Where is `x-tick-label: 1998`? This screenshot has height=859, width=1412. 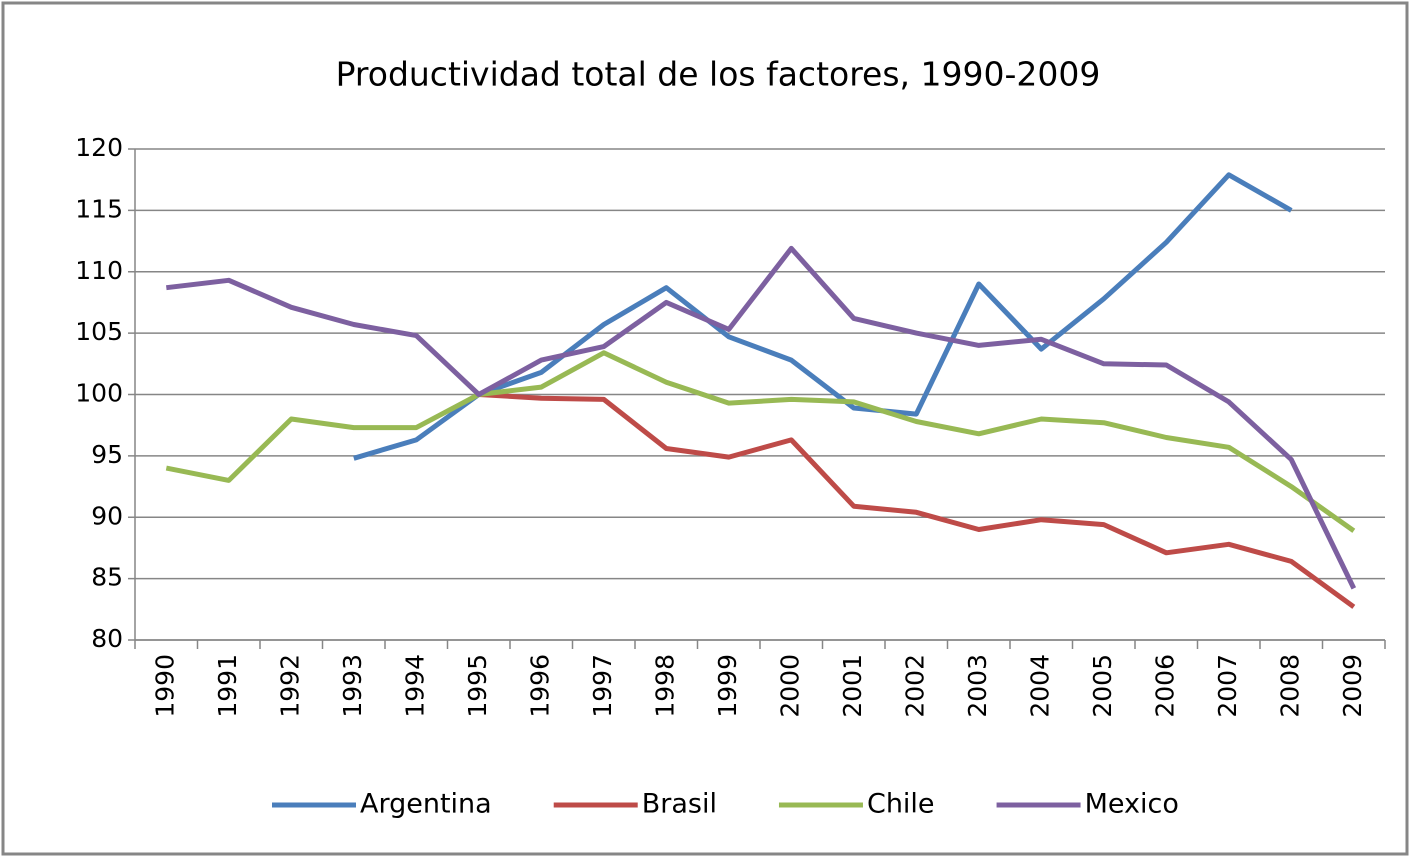
x-tick-label: 1998 is located at coordinates (664, 686).